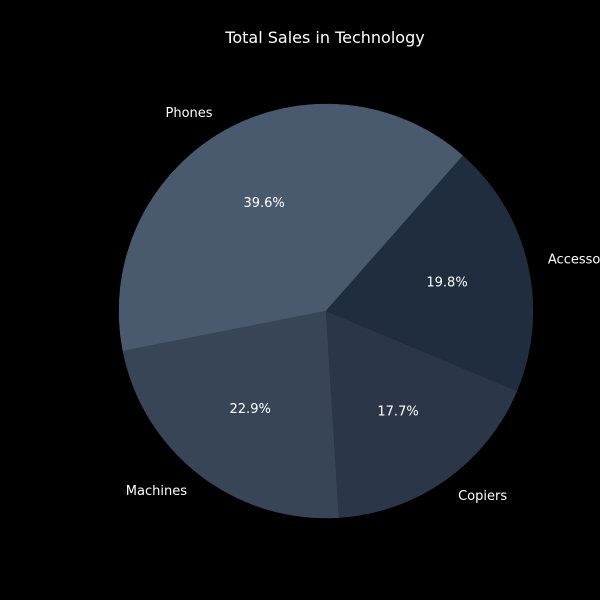 This screenshot has height=600, width=600. I want to click on pct-label-phones: 39.6%, so click(263, 203).